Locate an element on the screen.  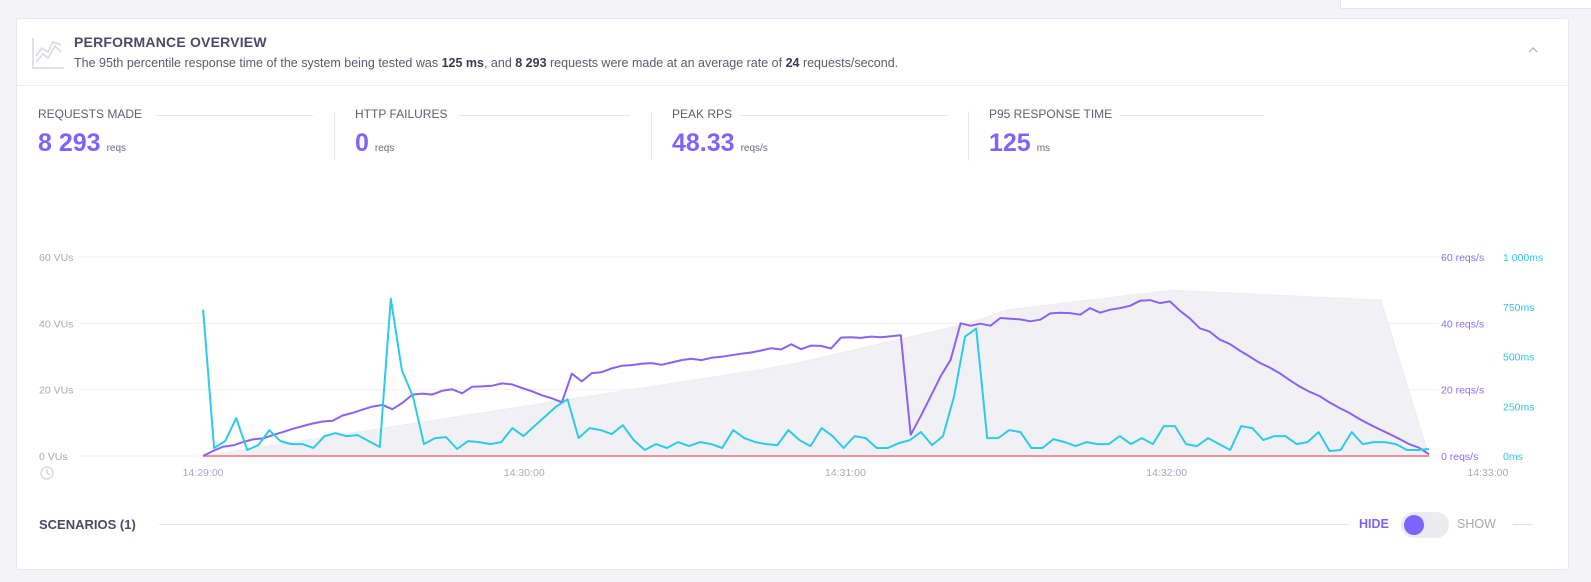
y-left-tick-label: 20 VUs is located at coordinates (56, 391).